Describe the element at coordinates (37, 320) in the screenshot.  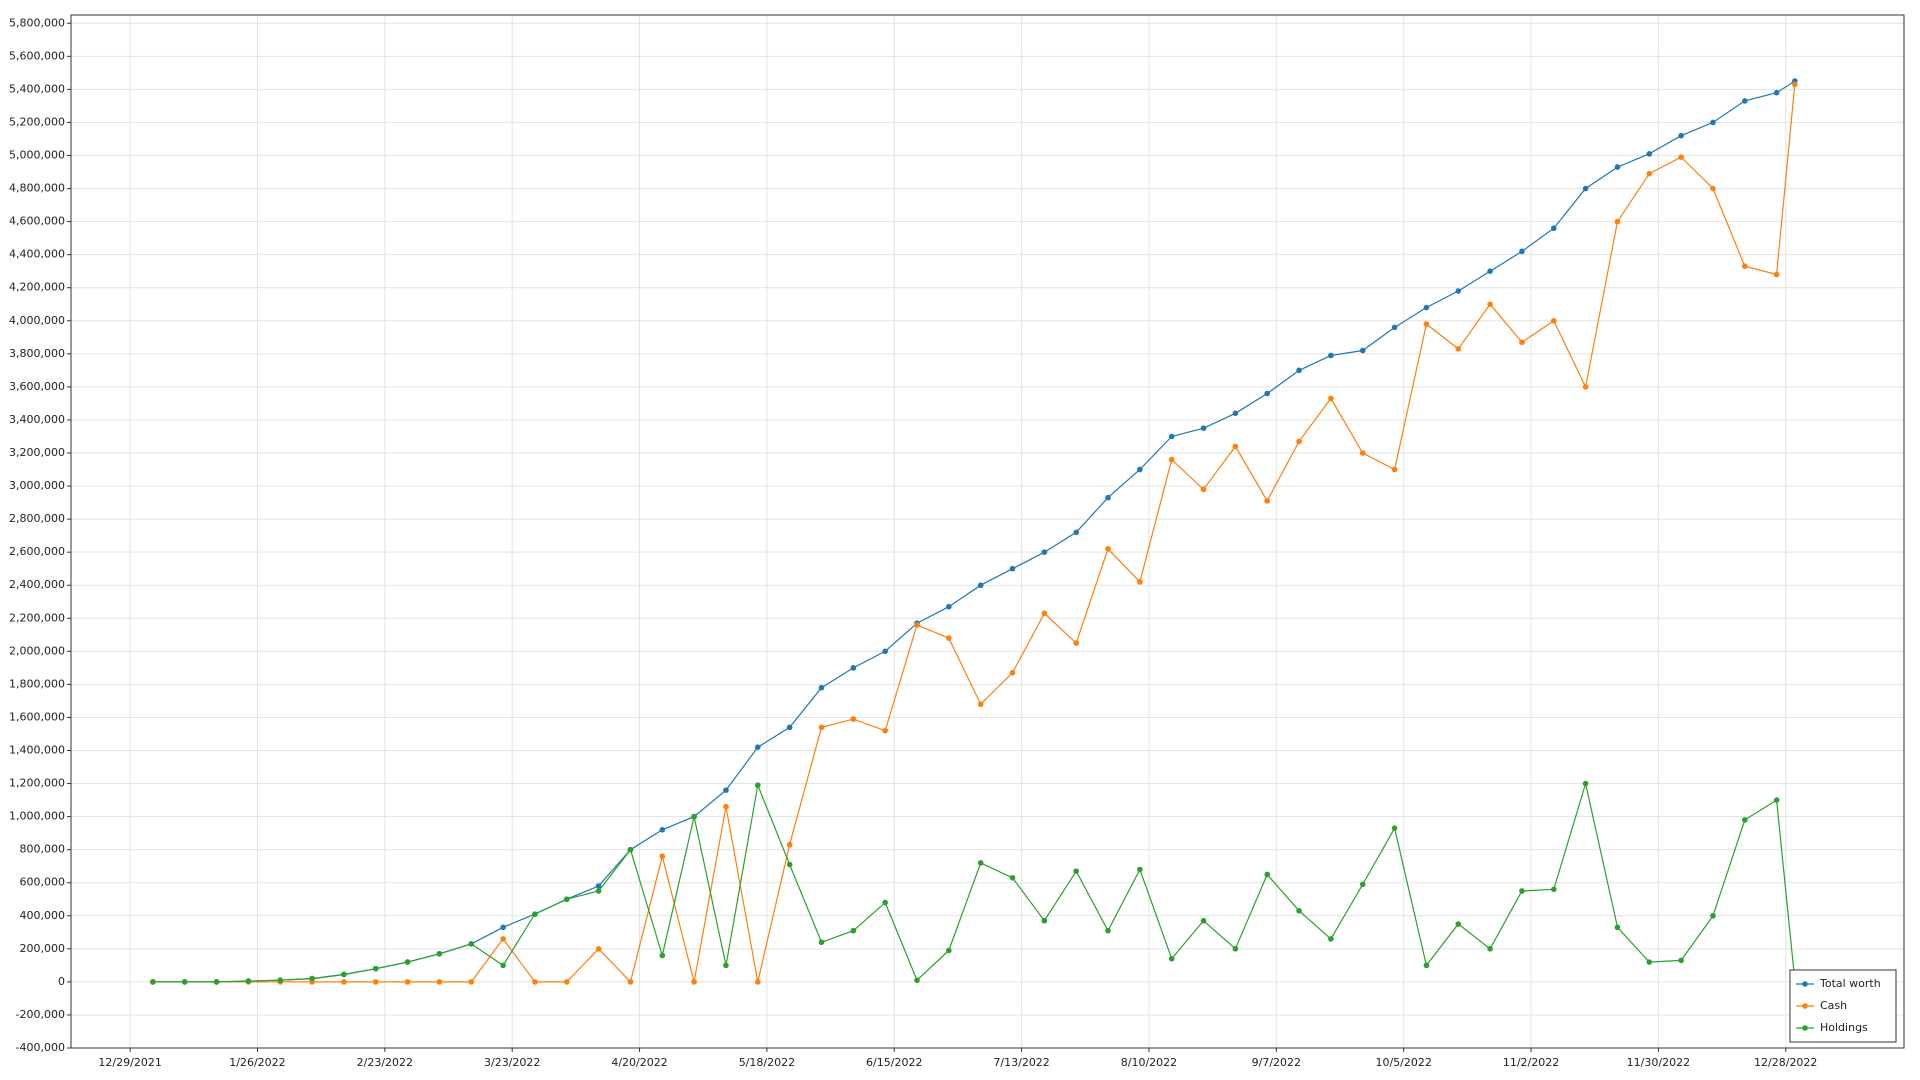
I see `y-tick-label: 4,000,000` at that location.